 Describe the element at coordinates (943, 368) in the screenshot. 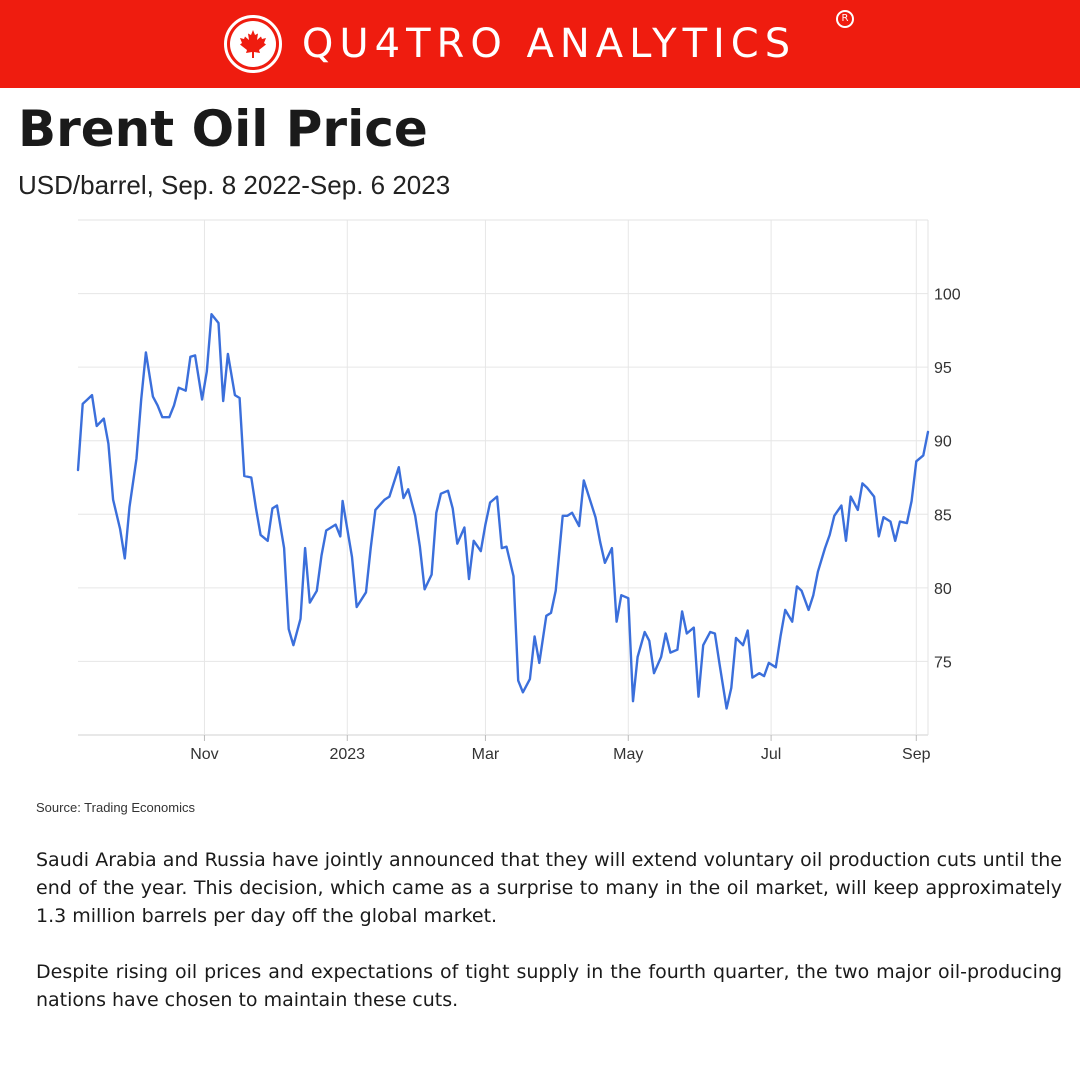

I see `y-tick-label: 95` at that location.